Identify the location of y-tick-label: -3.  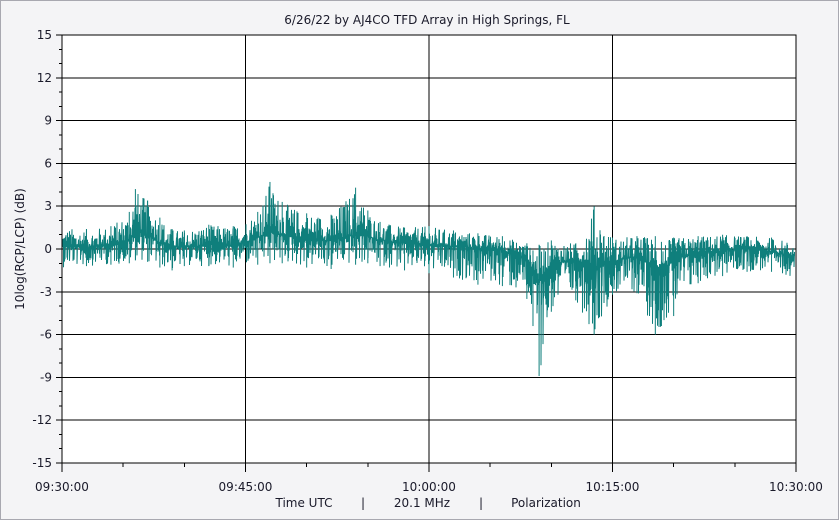
(46, 292).